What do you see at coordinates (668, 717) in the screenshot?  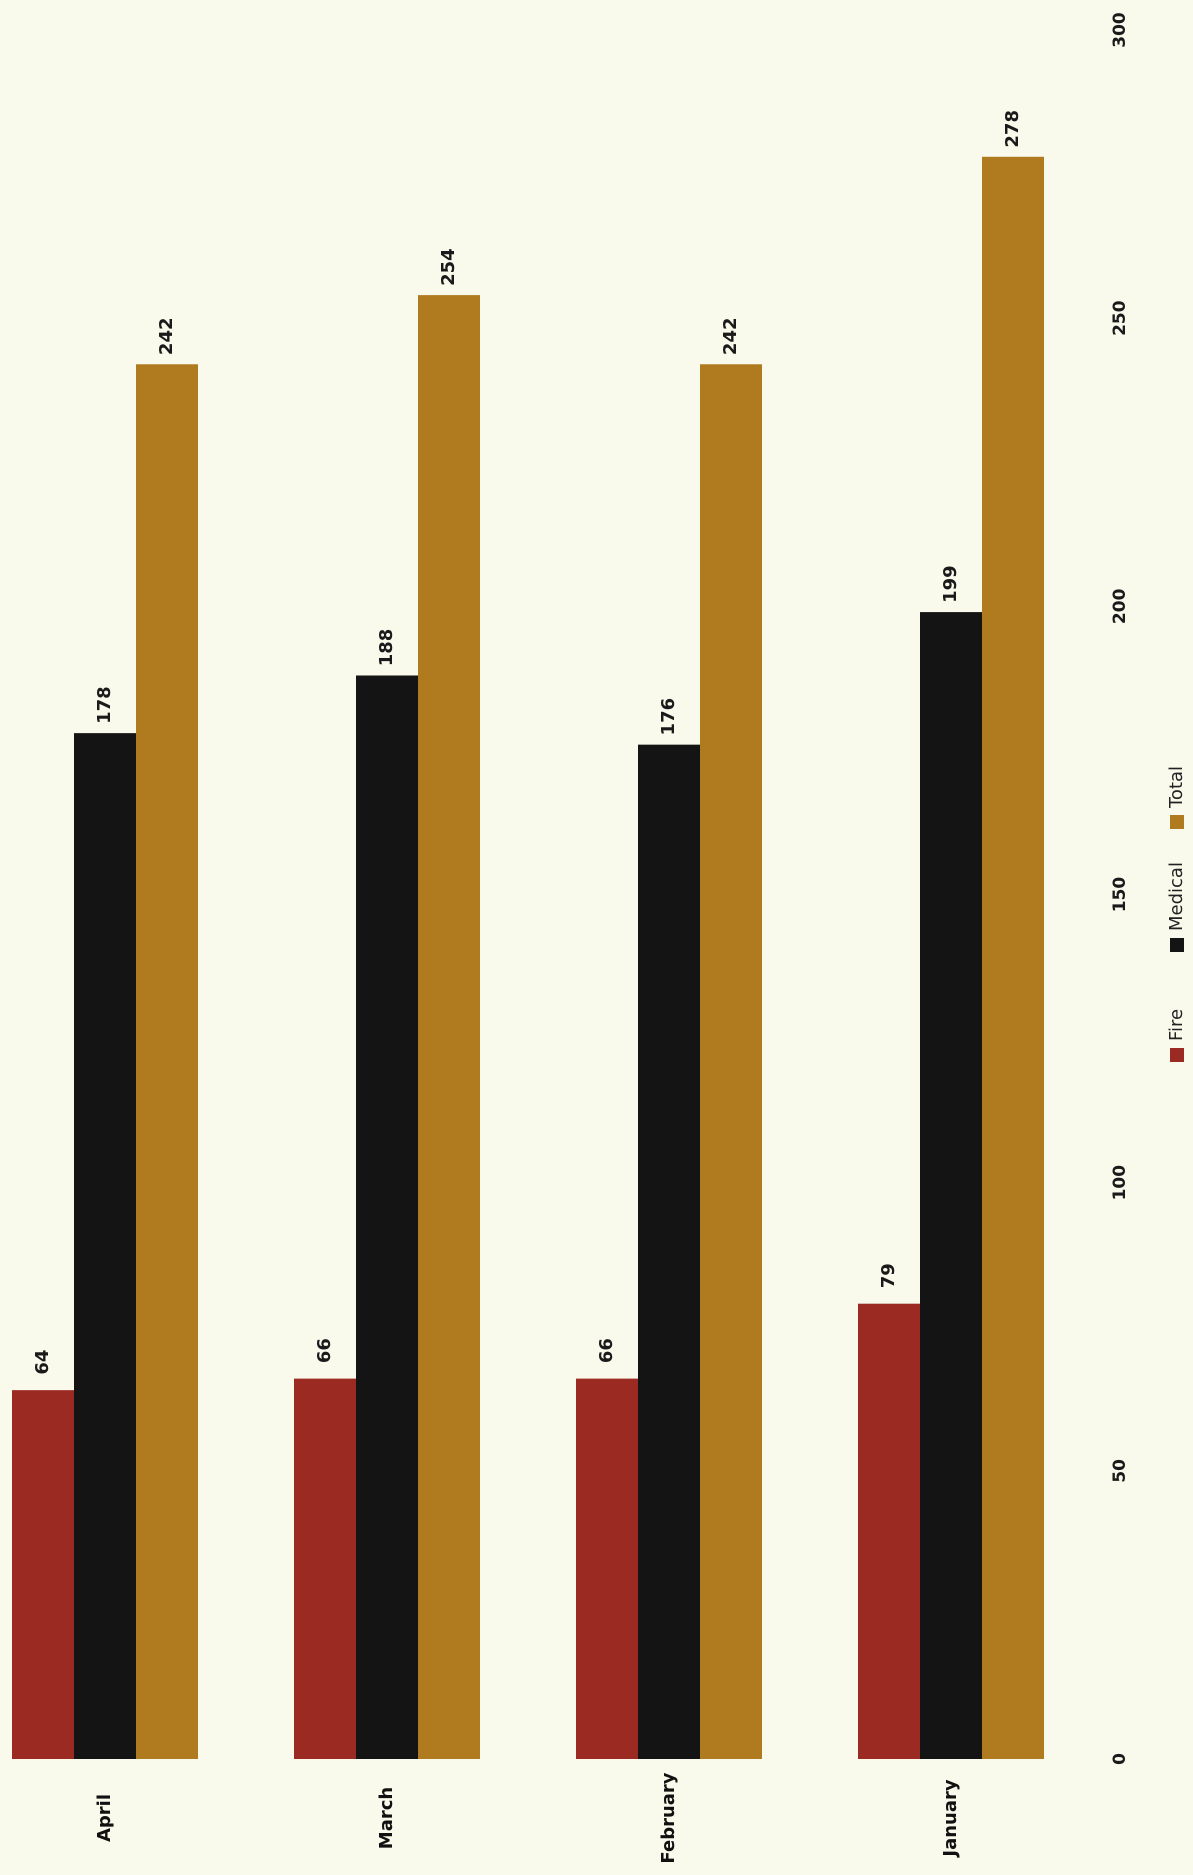 I see `data-label: 176` at bounding box center [668, 717].